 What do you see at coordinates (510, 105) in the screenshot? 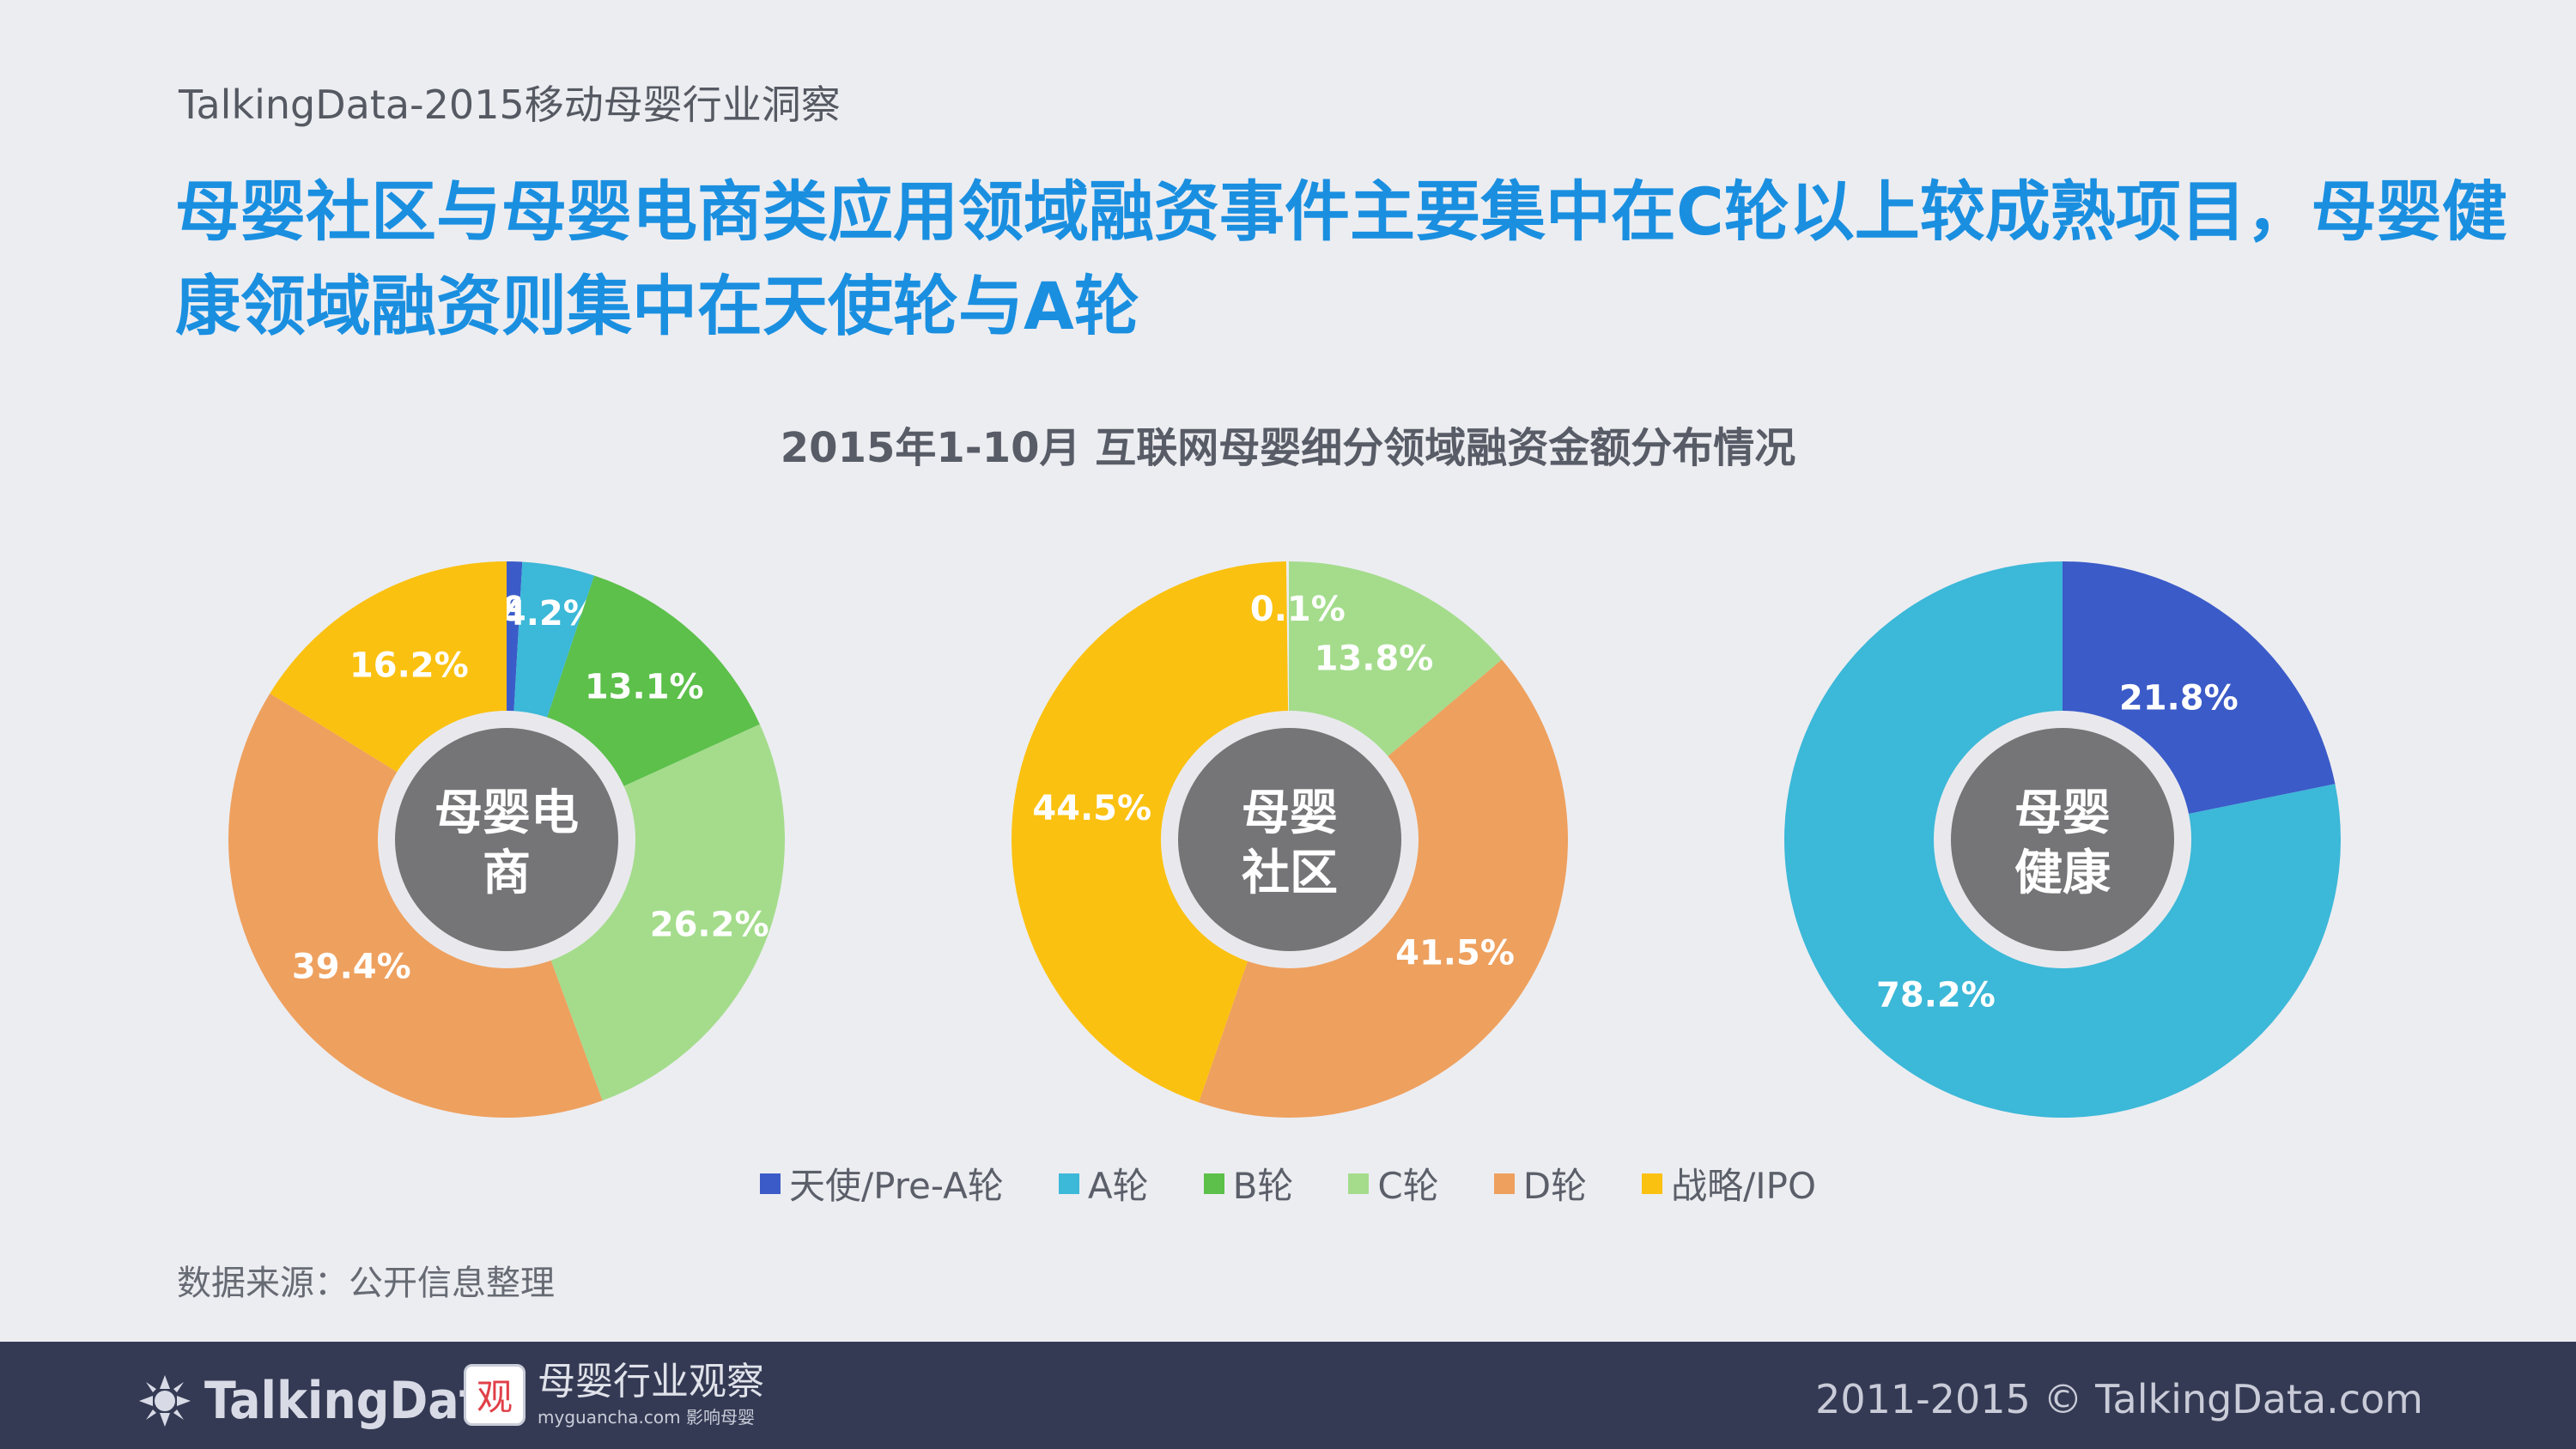
I see `header-brand-line: TalkingData-2015移动母婴行业洞察` at bounding box center [510, 105].